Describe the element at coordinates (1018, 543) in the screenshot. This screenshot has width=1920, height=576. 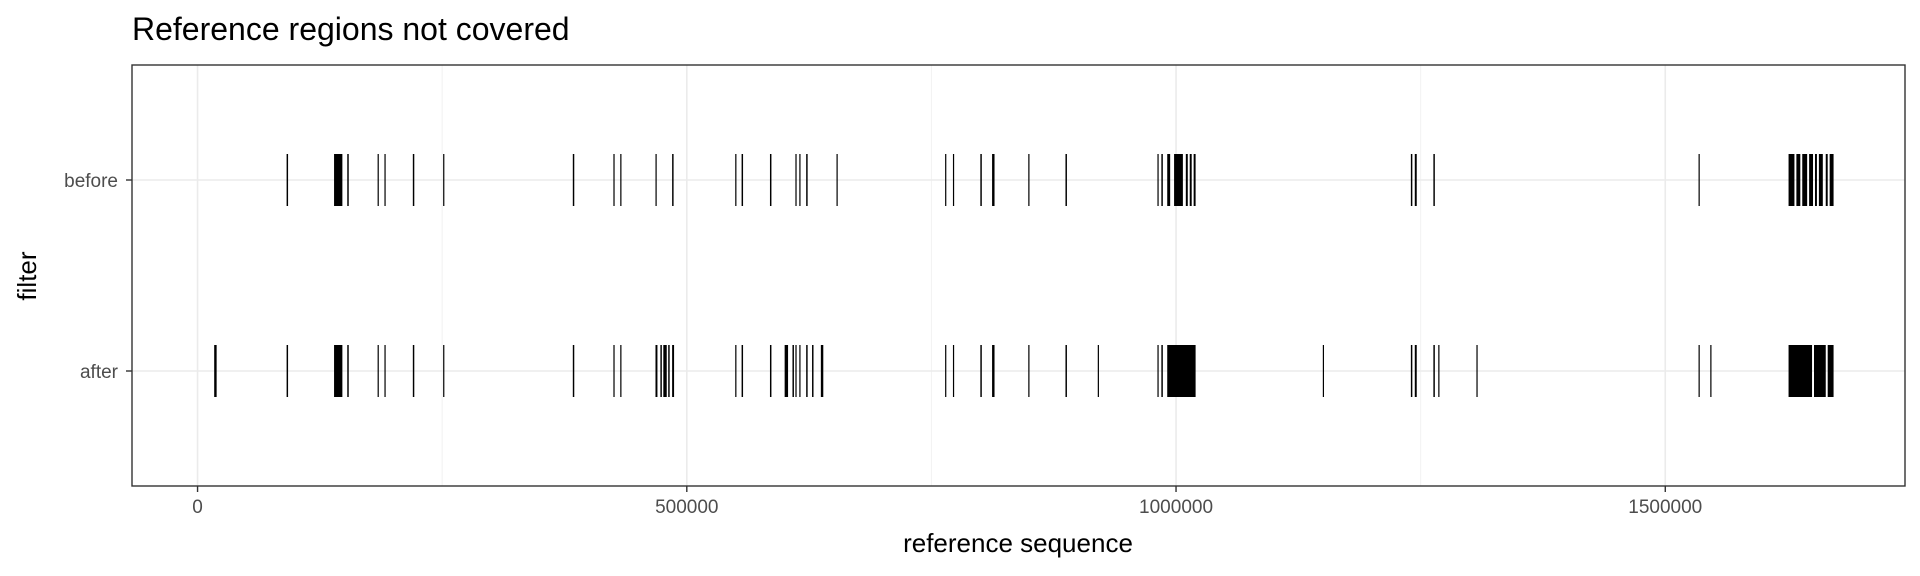
I see `x-axis-title: reference sequence` at that location.